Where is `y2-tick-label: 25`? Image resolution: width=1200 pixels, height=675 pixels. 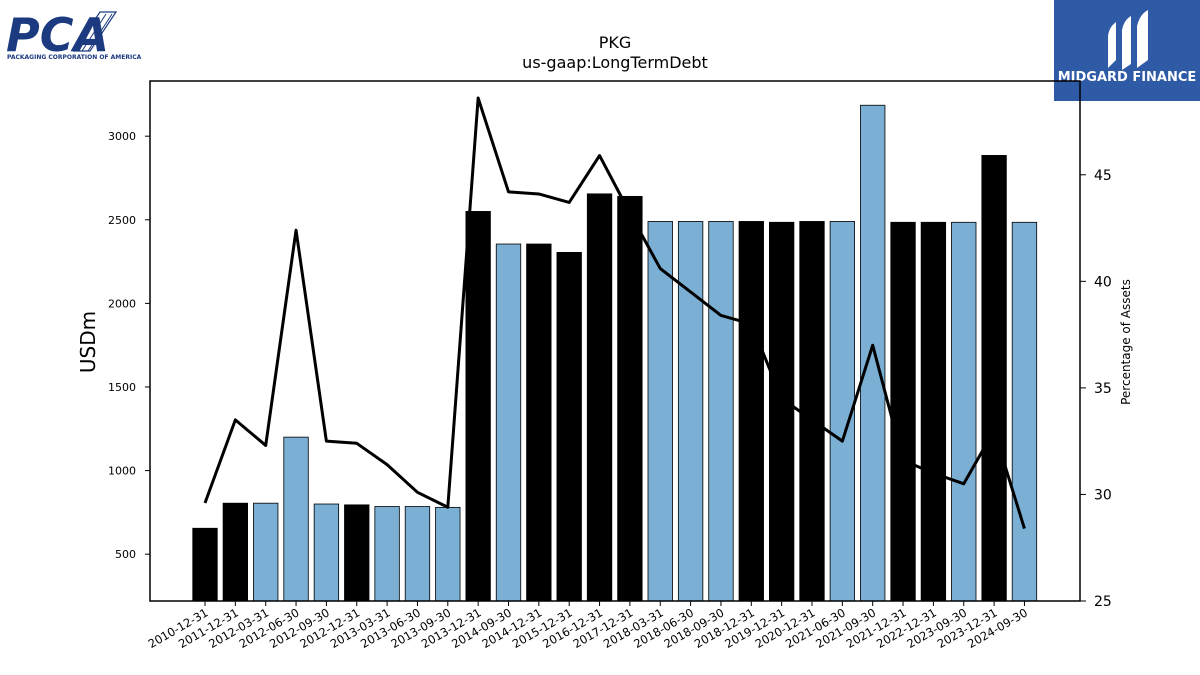 y2-tick-label: 25 is located at coordinates (1103, 602).